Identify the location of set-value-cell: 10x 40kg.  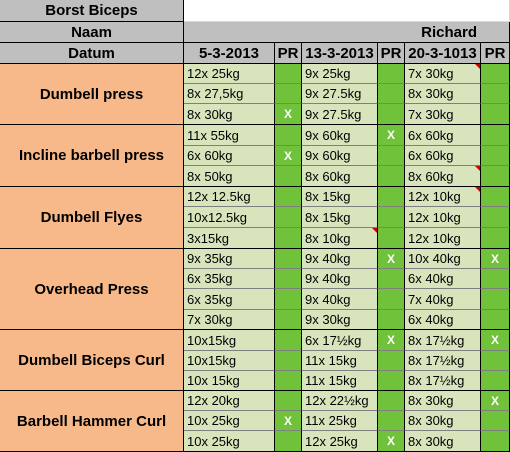
(443, 259).